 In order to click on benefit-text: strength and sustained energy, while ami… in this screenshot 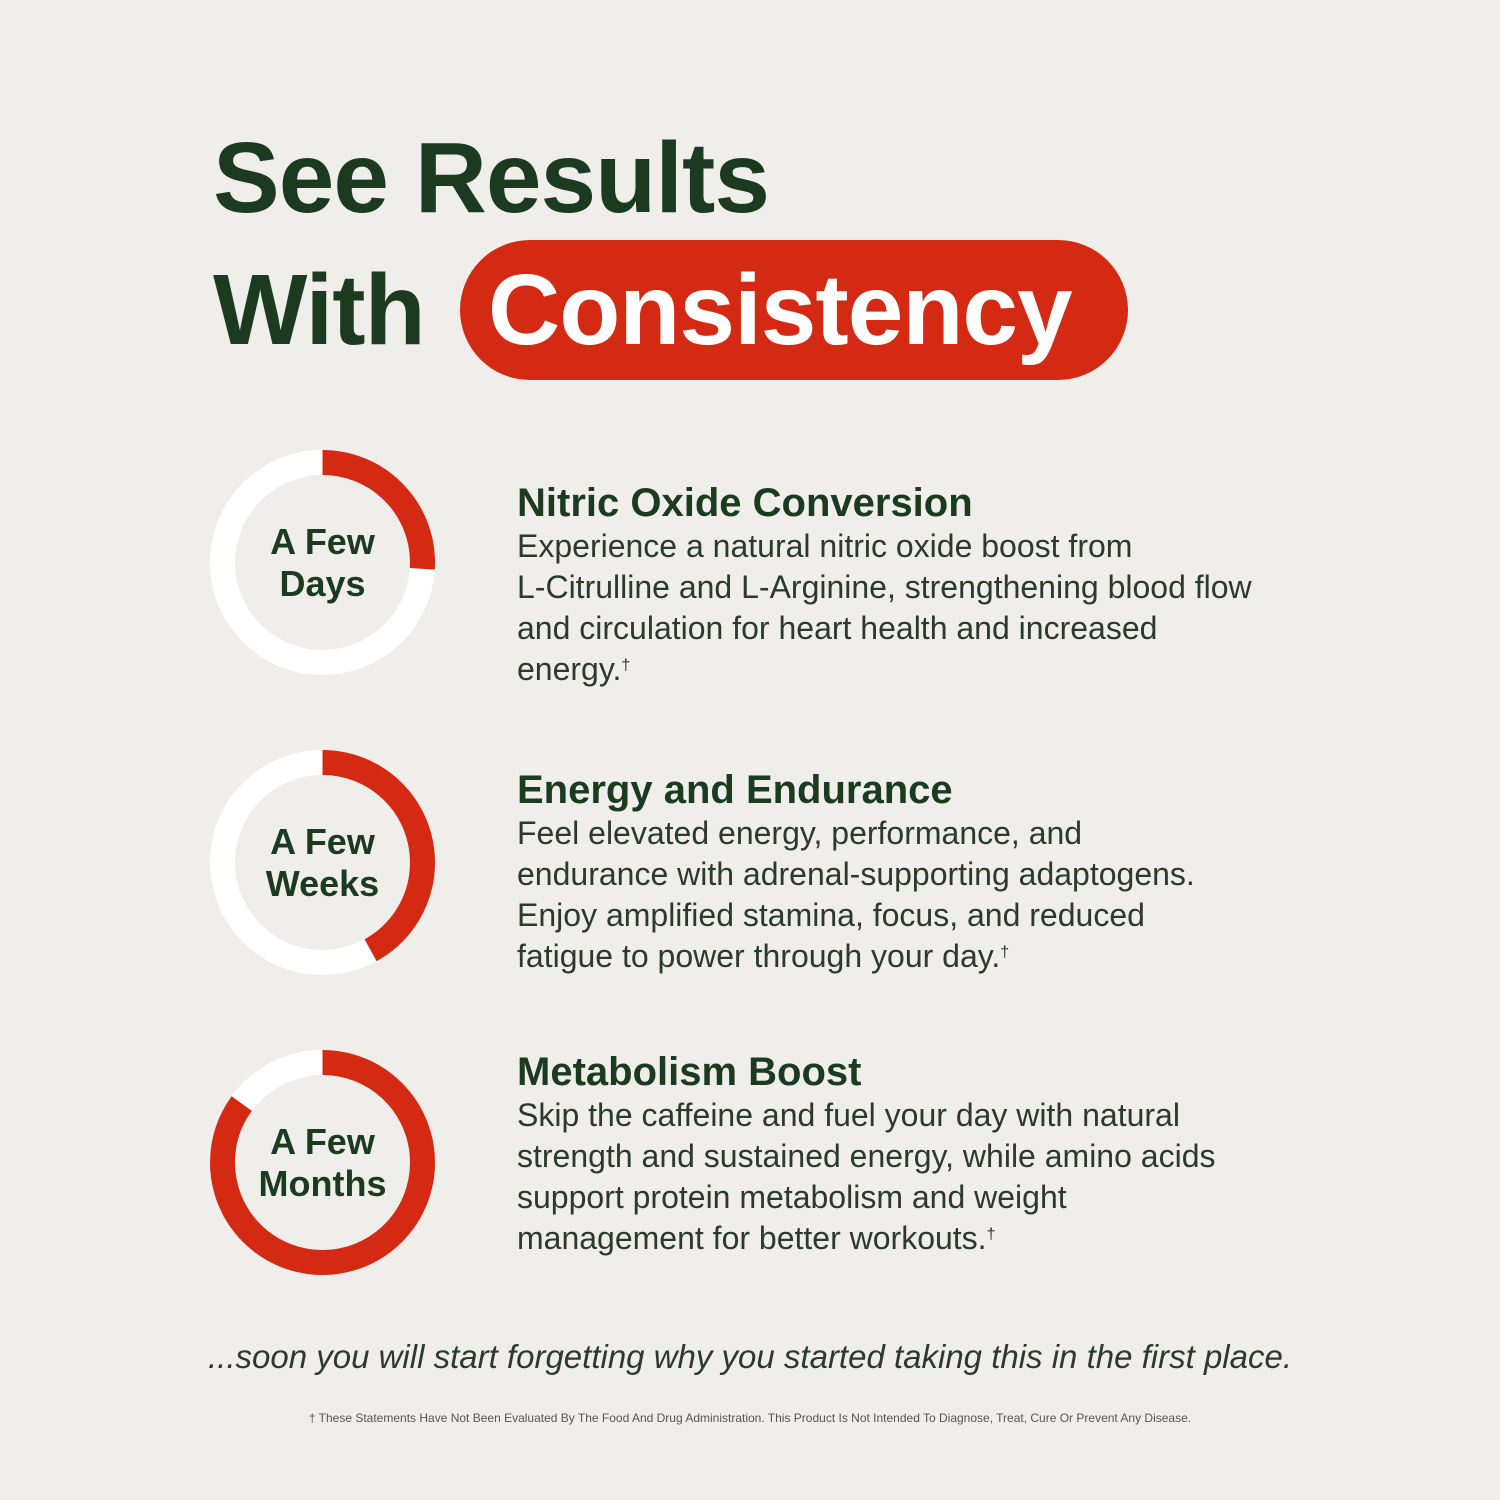, I will do `click(866, 1156)`.